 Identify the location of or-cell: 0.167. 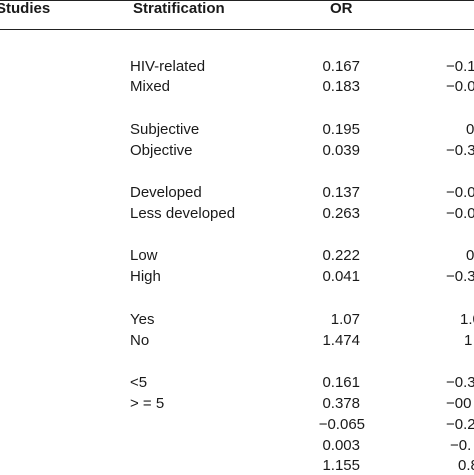
(341, 66).